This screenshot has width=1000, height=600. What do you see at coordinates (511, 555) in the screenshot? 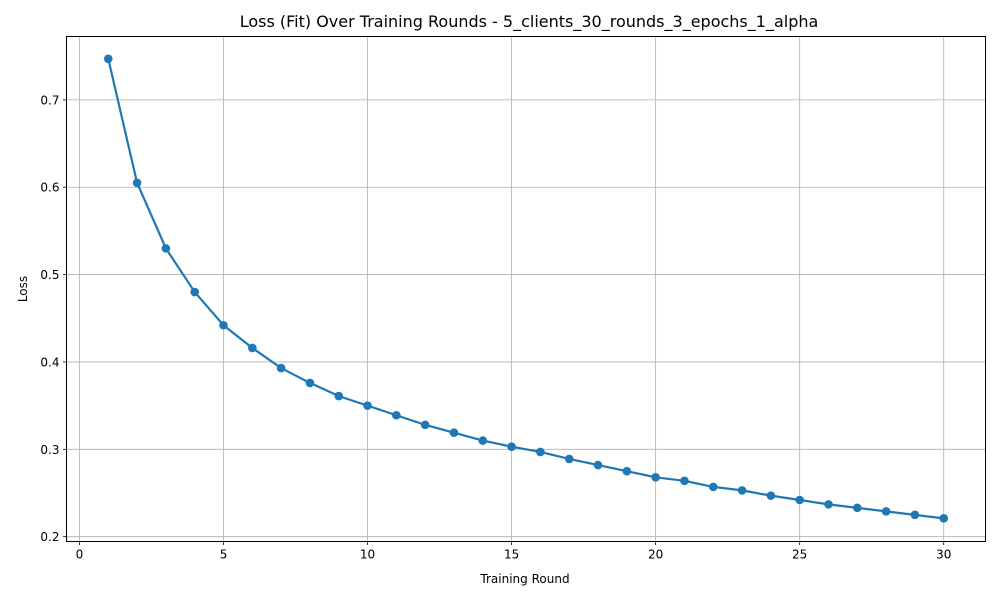
I see `x-tick-label: 15` at bounding box center [511, 555].